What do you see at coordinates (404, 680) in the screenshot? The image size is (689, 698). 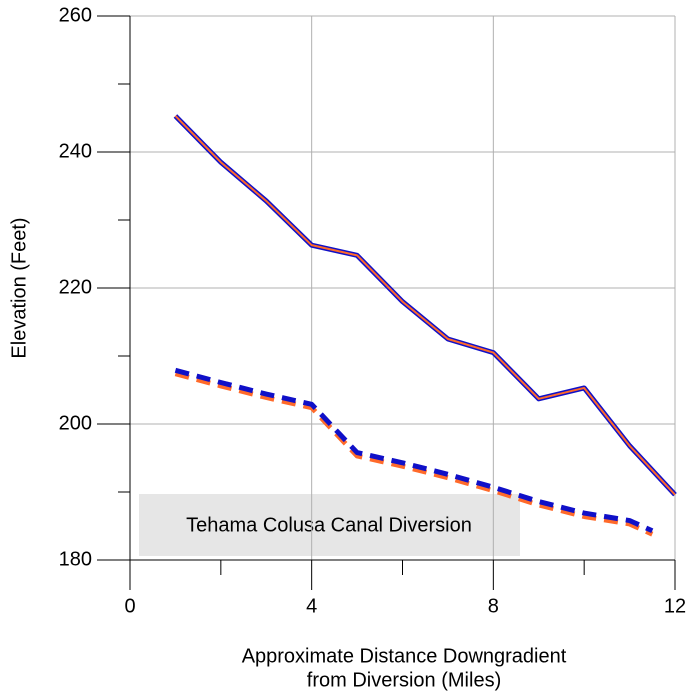 I see `x-axis-label: from Diversion (Miles)` at bounding box center [404, 680].